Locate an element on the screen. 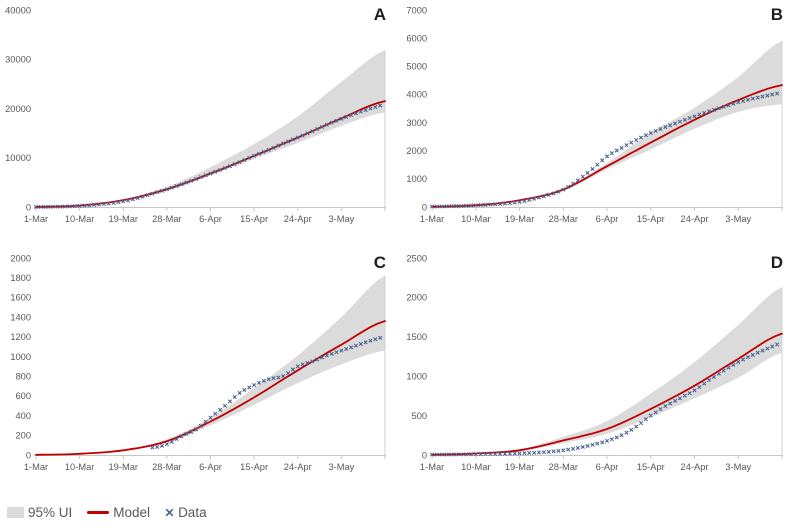 The image size is (793, 528). chart-legend: 95% UI Model Data is located at coordinates (396, 512).